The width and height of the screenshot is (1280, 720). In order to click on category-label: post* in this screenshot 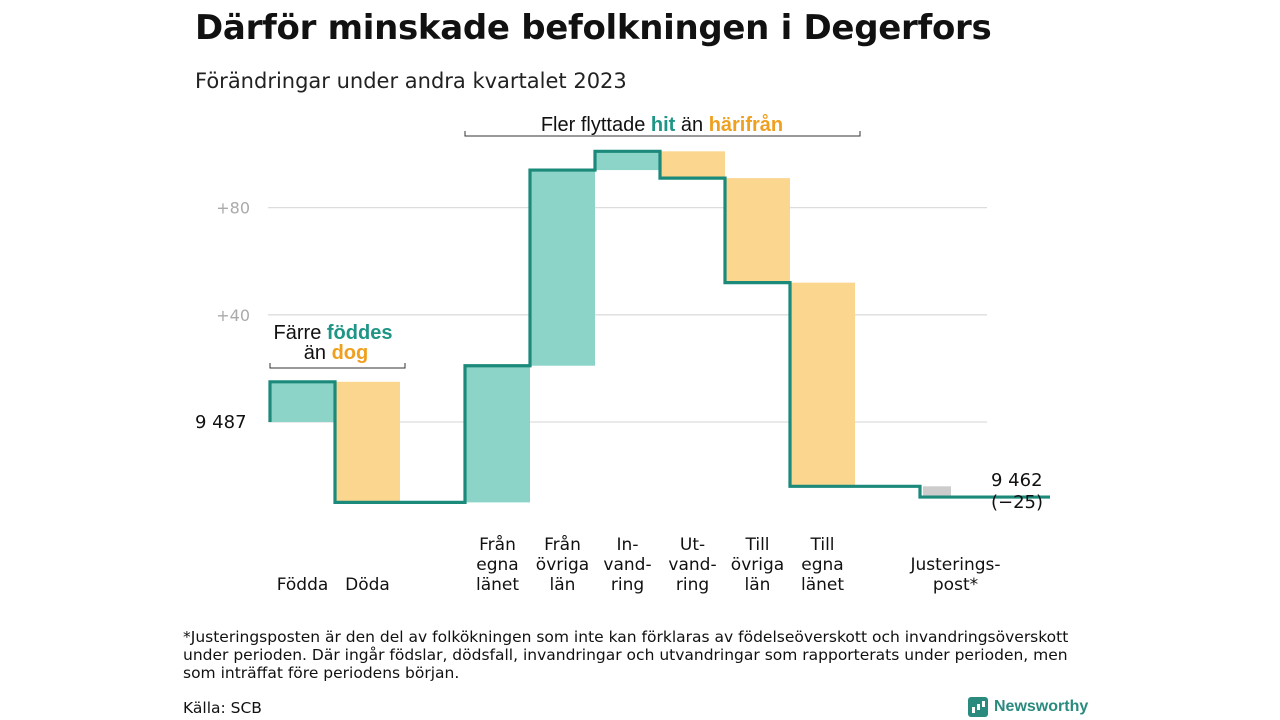, I will do `click(955, 585)`.